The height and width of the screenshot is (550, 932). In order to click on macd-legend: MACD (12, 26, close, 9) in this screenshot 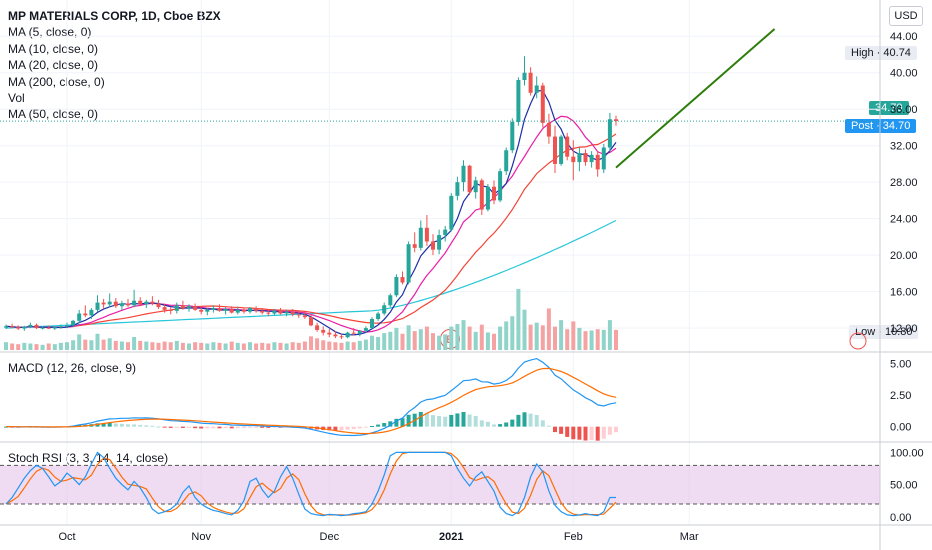, I will do `click(72, 368)`.